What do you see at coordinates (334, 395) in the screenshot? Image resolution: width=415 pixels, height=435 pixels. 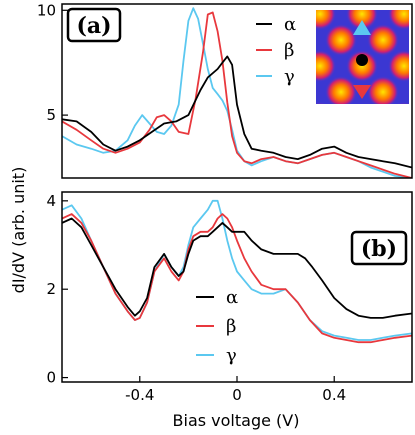 I see `x-tick-label: 0.4` at bounding box center [334, 395].